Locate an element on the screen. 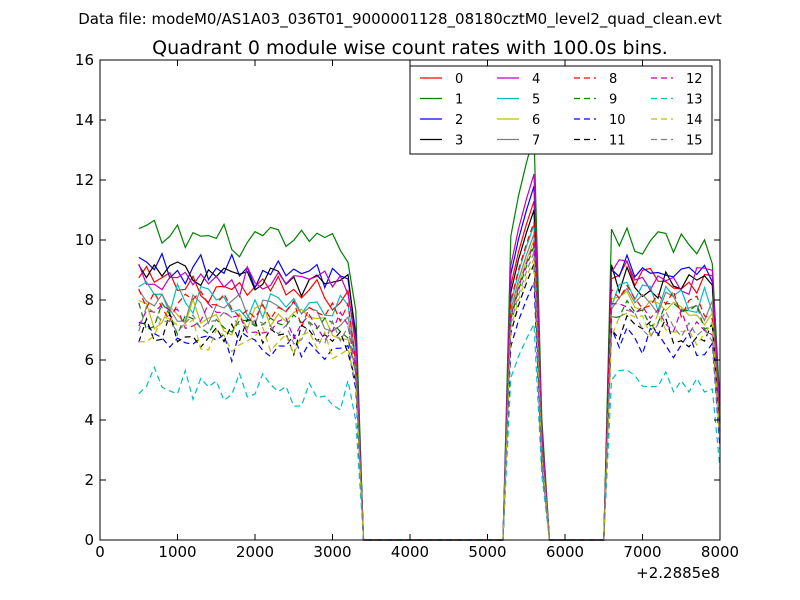  y-tick-label: 16 is located at coordinates (84, 60).